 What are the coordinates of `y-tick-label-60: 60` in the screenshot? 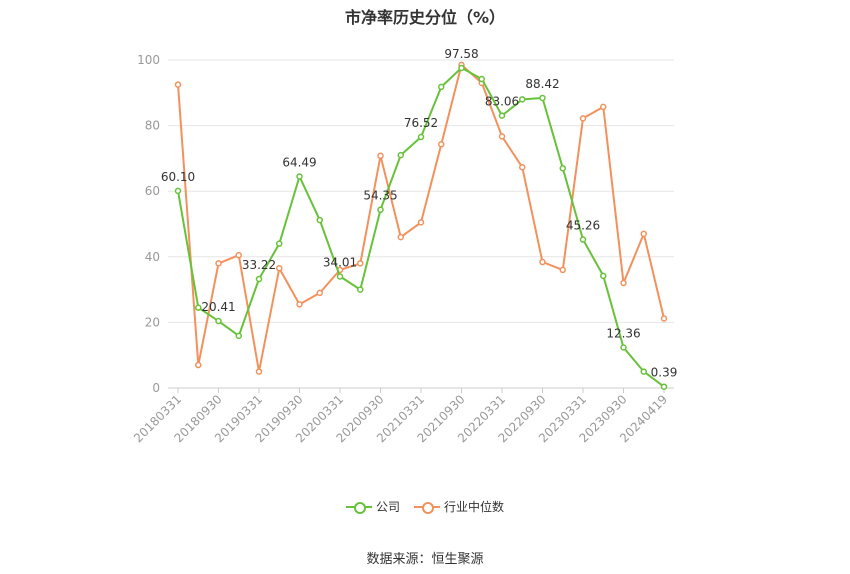 It's located at (152, 191).